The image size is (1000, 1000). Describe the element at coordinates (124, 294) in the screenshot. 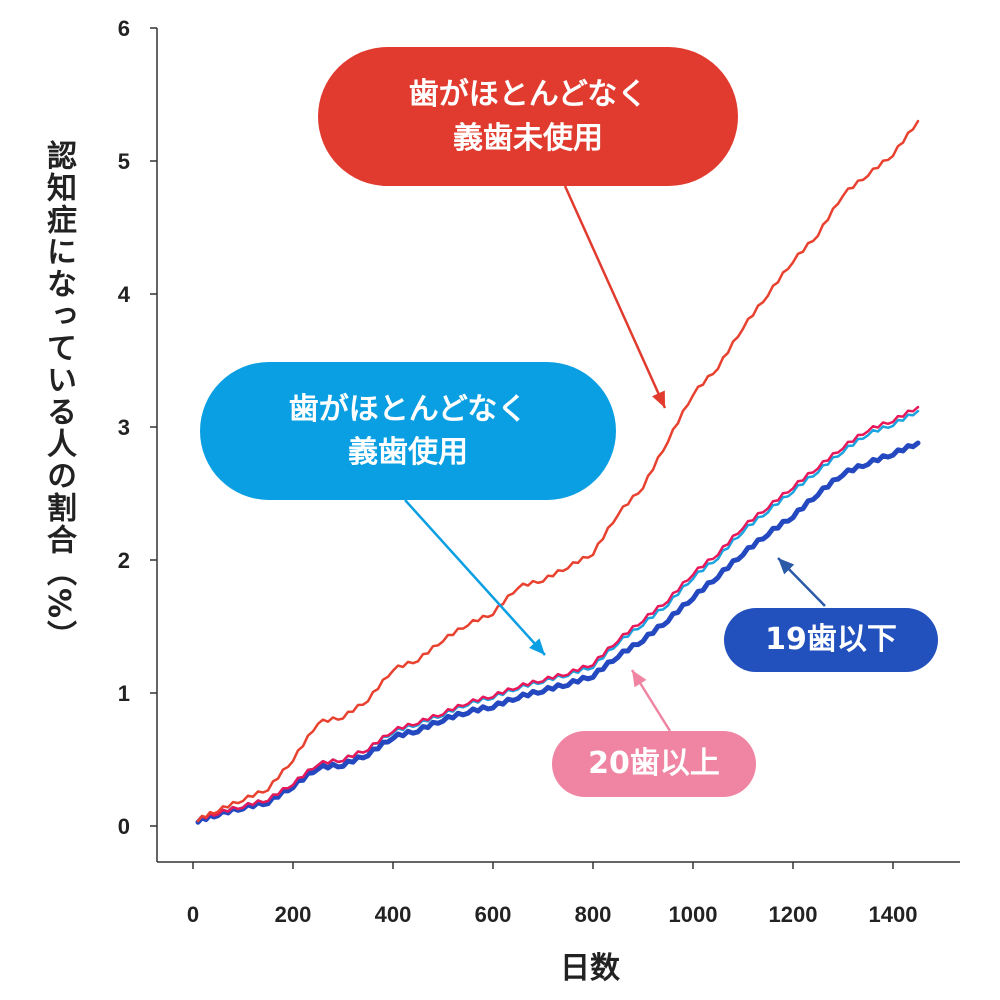

I see `y-tick-label: 4` at that location.